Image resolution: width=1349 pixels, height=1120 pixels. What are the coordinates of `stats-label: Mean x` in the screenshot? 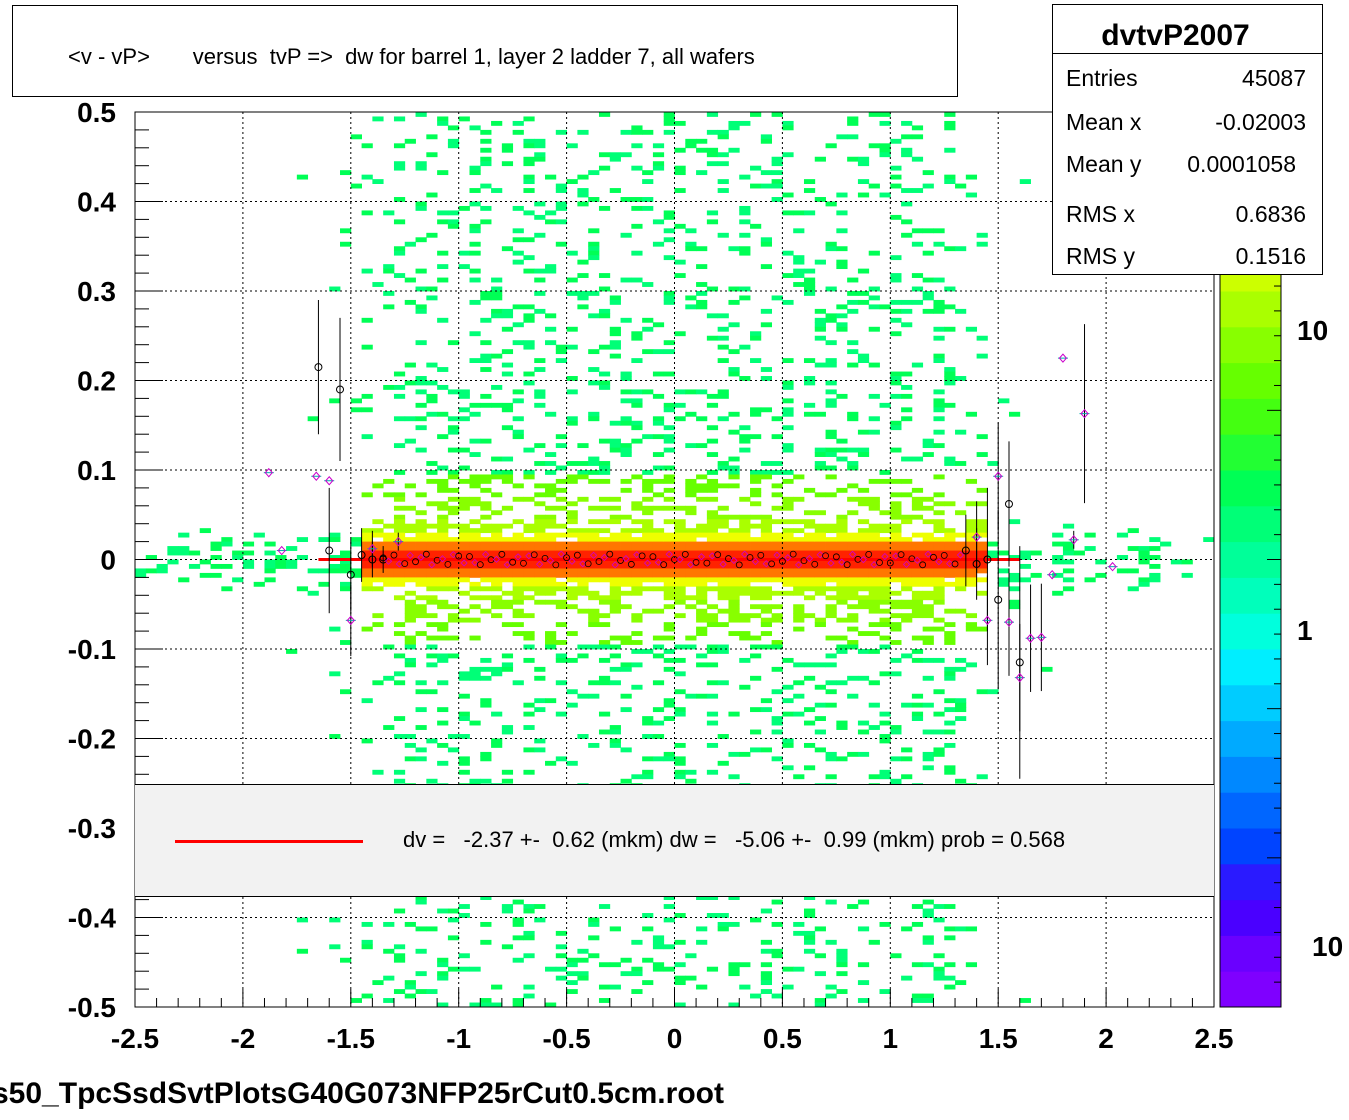 It's located at (1104, 122).